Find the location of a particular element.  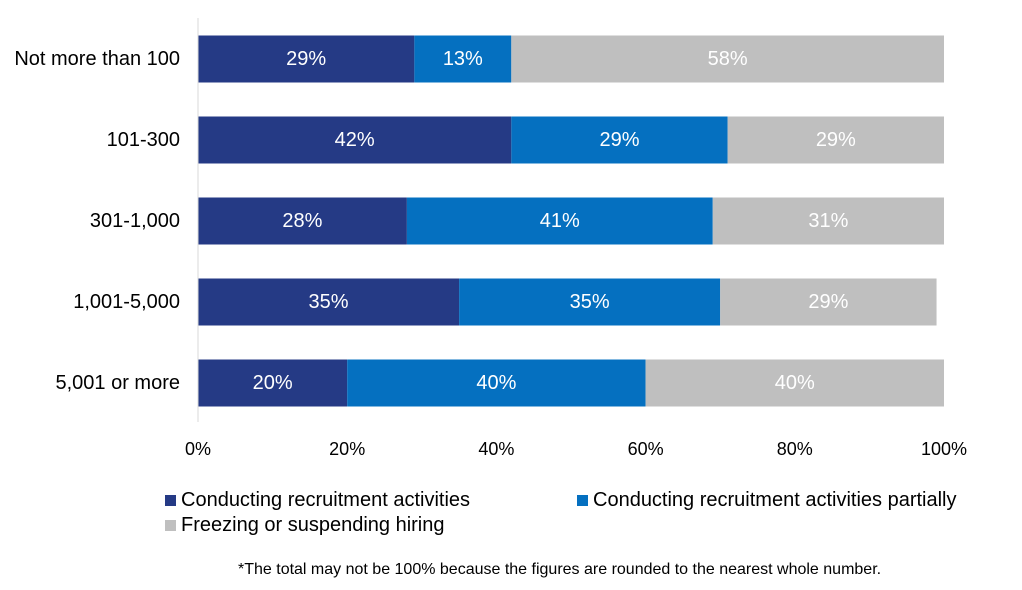

x-tick-label: 20% is located at coordinates (347, 449).